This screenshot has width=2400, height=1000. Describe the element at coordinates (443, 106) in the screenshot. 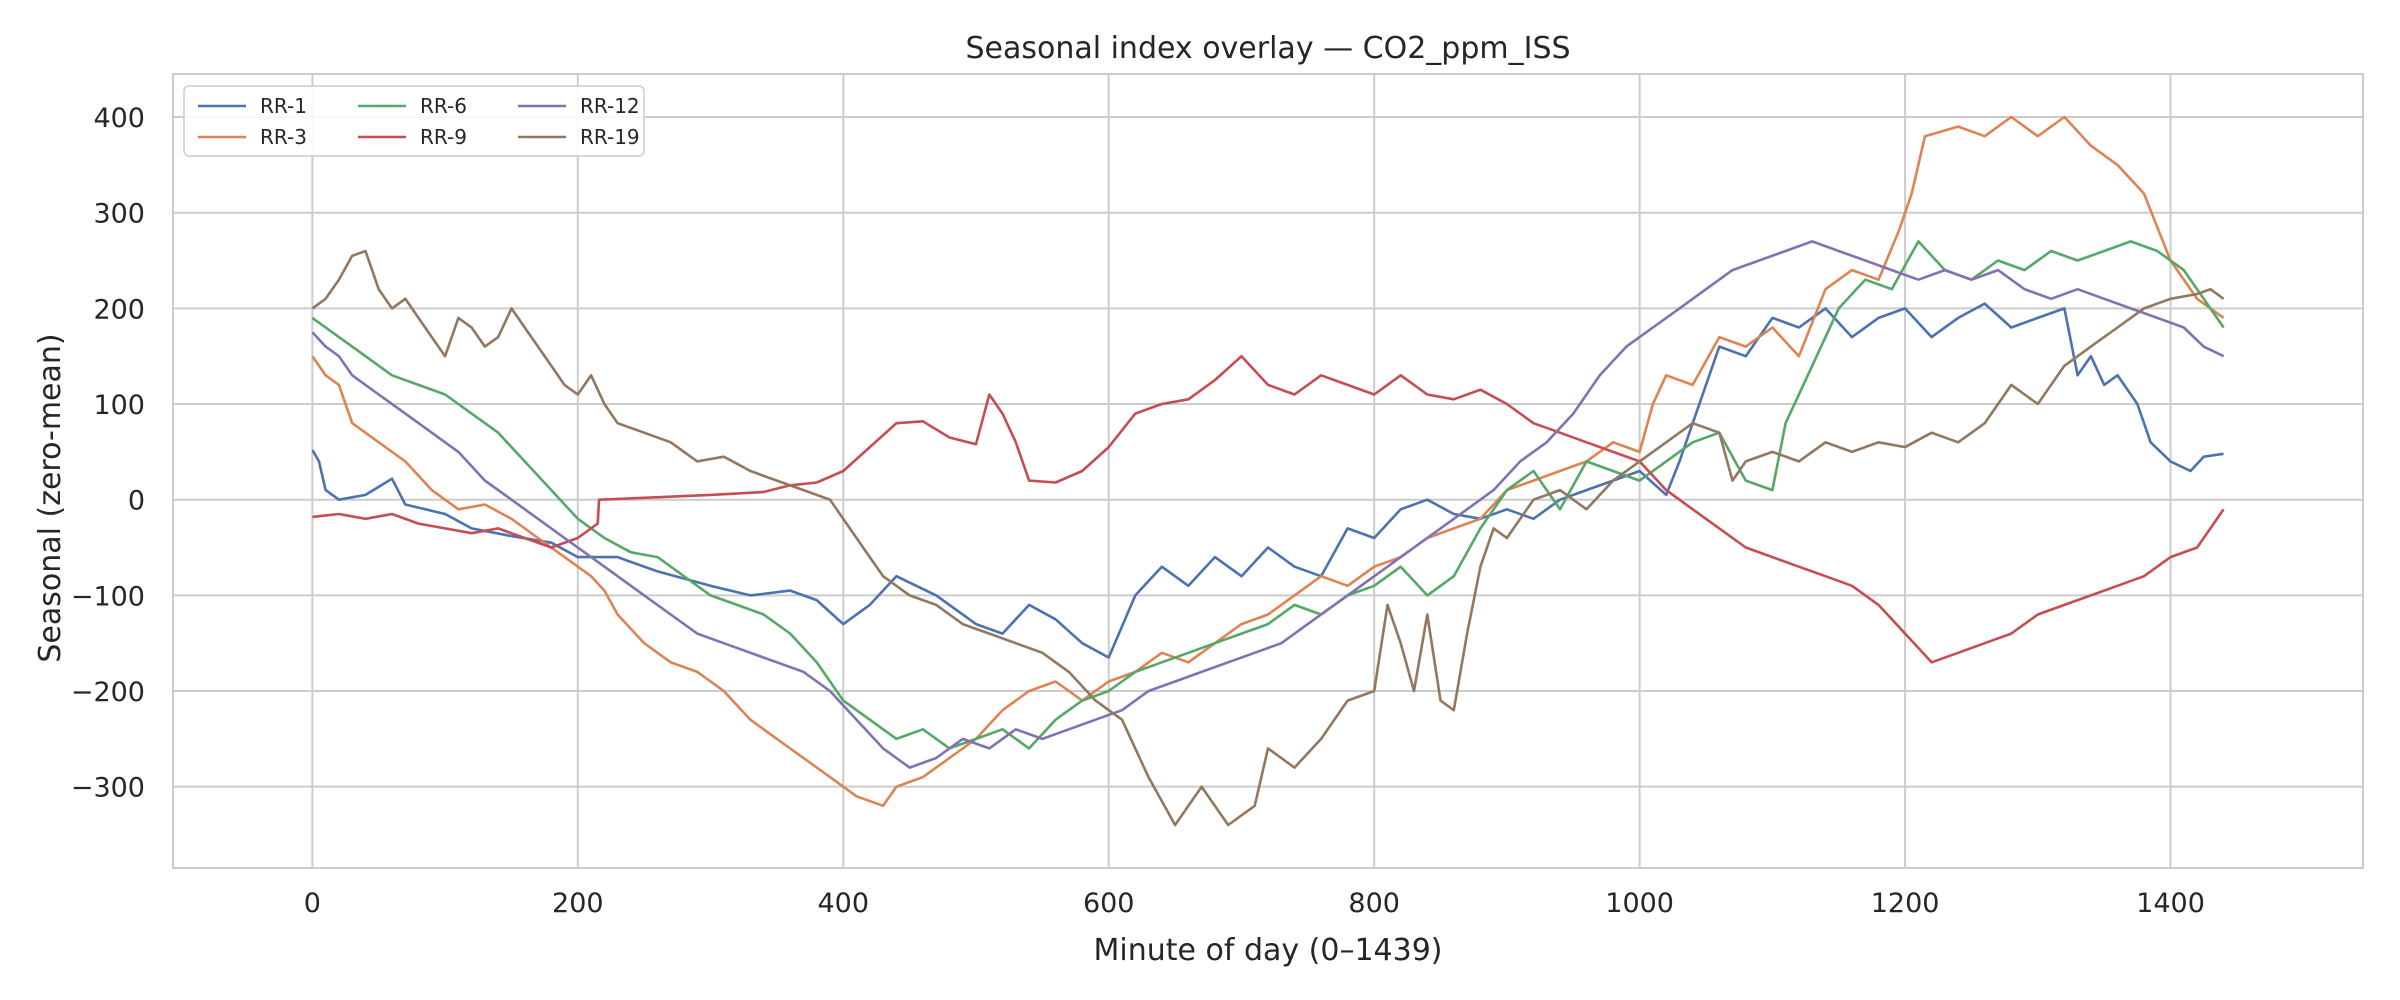

I see `legend-entry-rr-6: RR-6` at that location.